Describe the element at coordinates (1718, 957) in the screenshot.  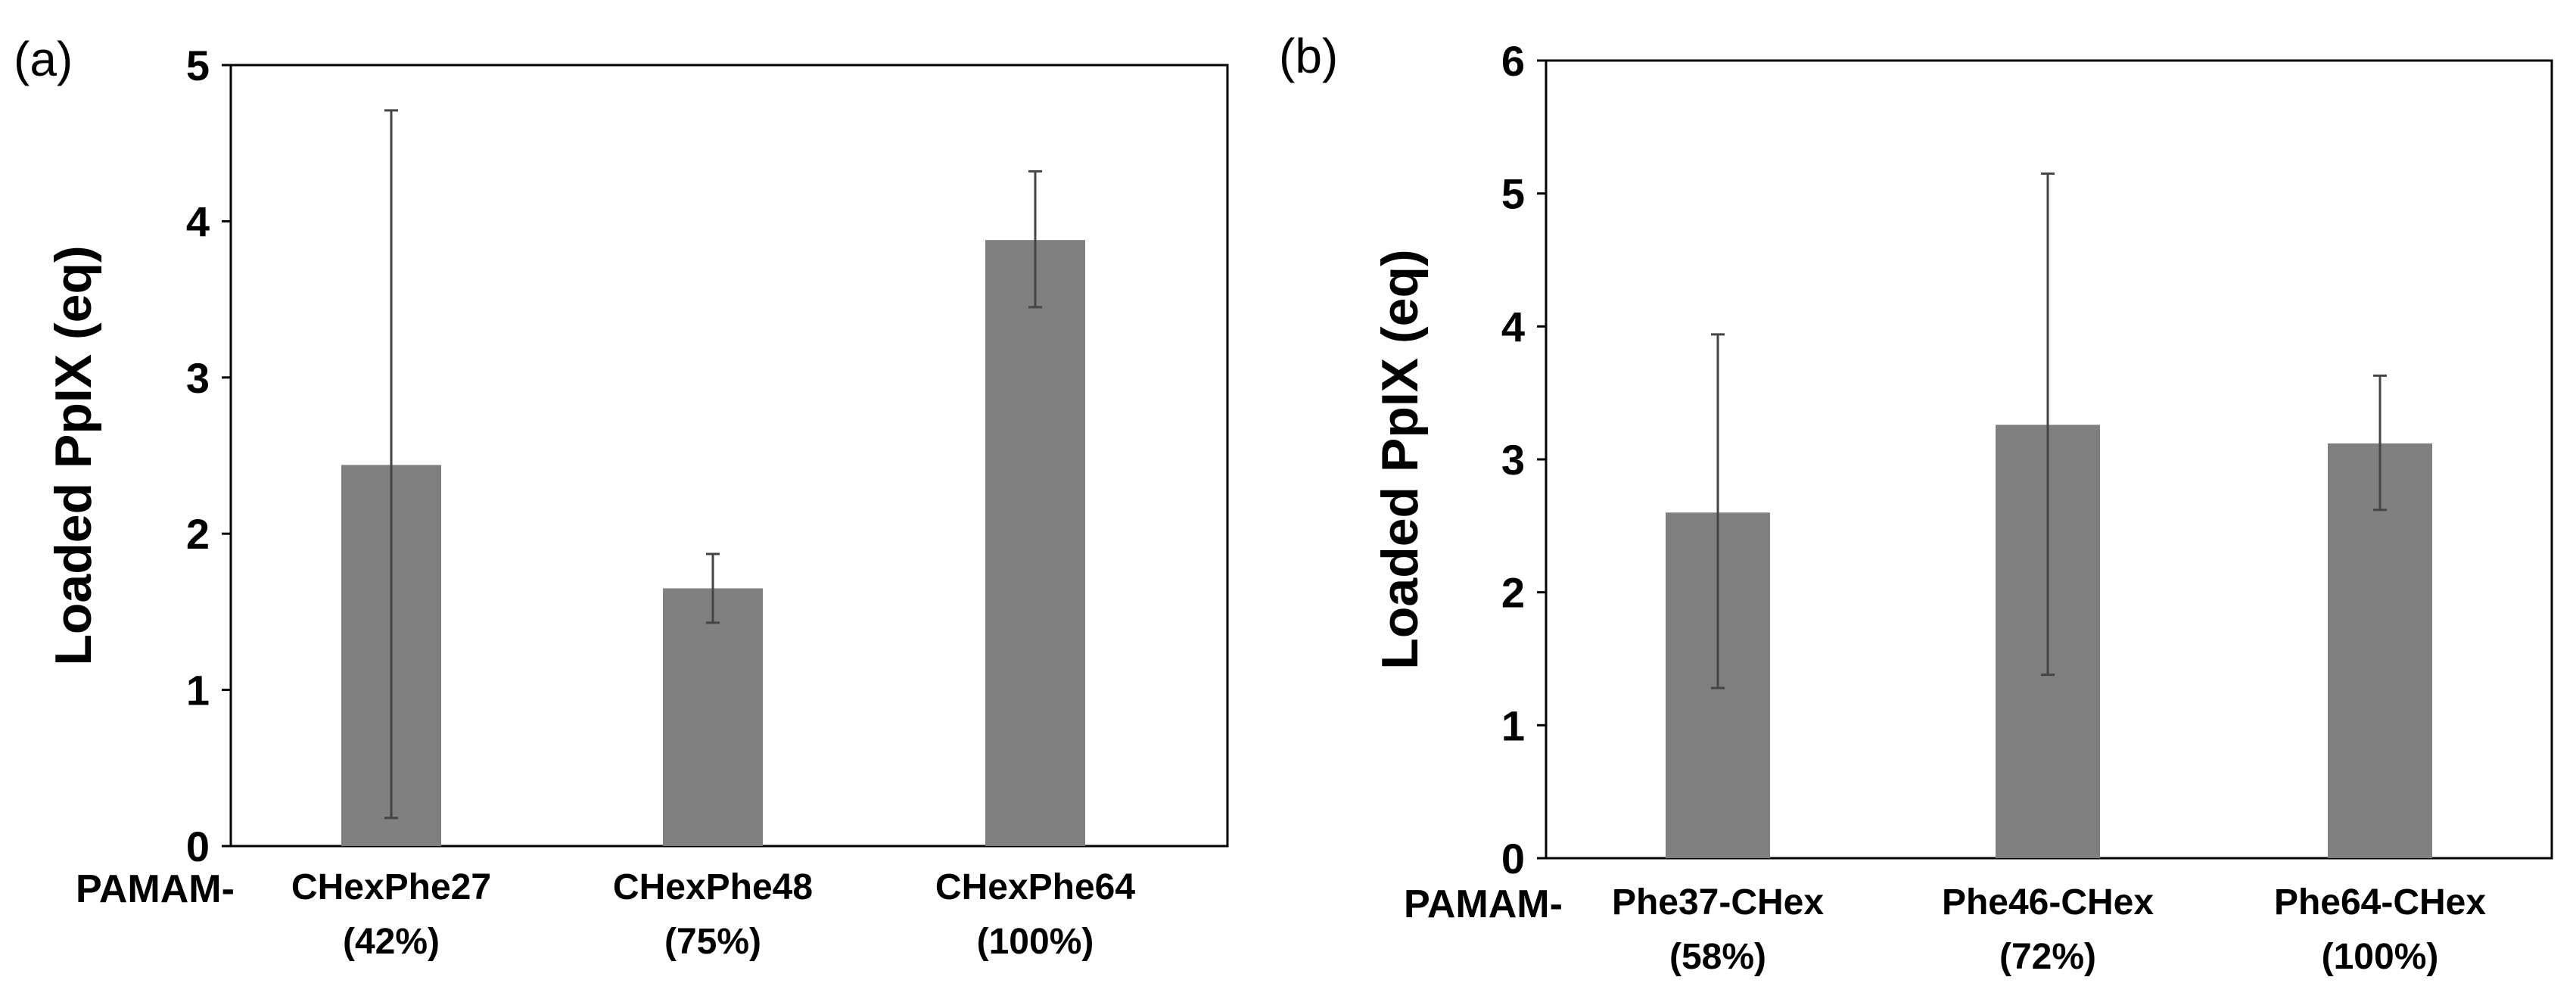
I see `category-percent: (58%)` at that location.